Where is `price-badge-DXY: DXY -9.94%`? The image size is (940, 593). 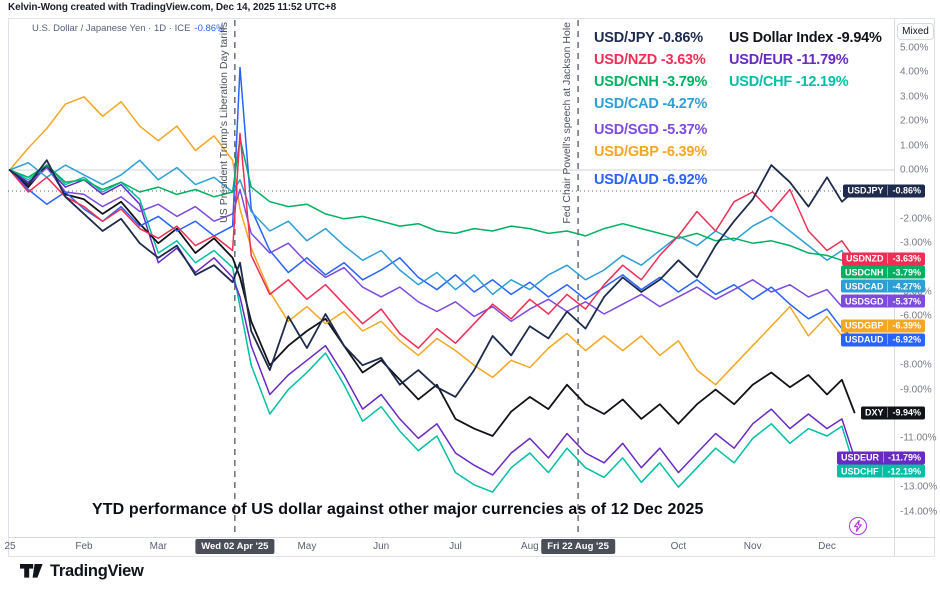
price-badge-DXY: DXY -9.94% is located at coordinates (892, 413).